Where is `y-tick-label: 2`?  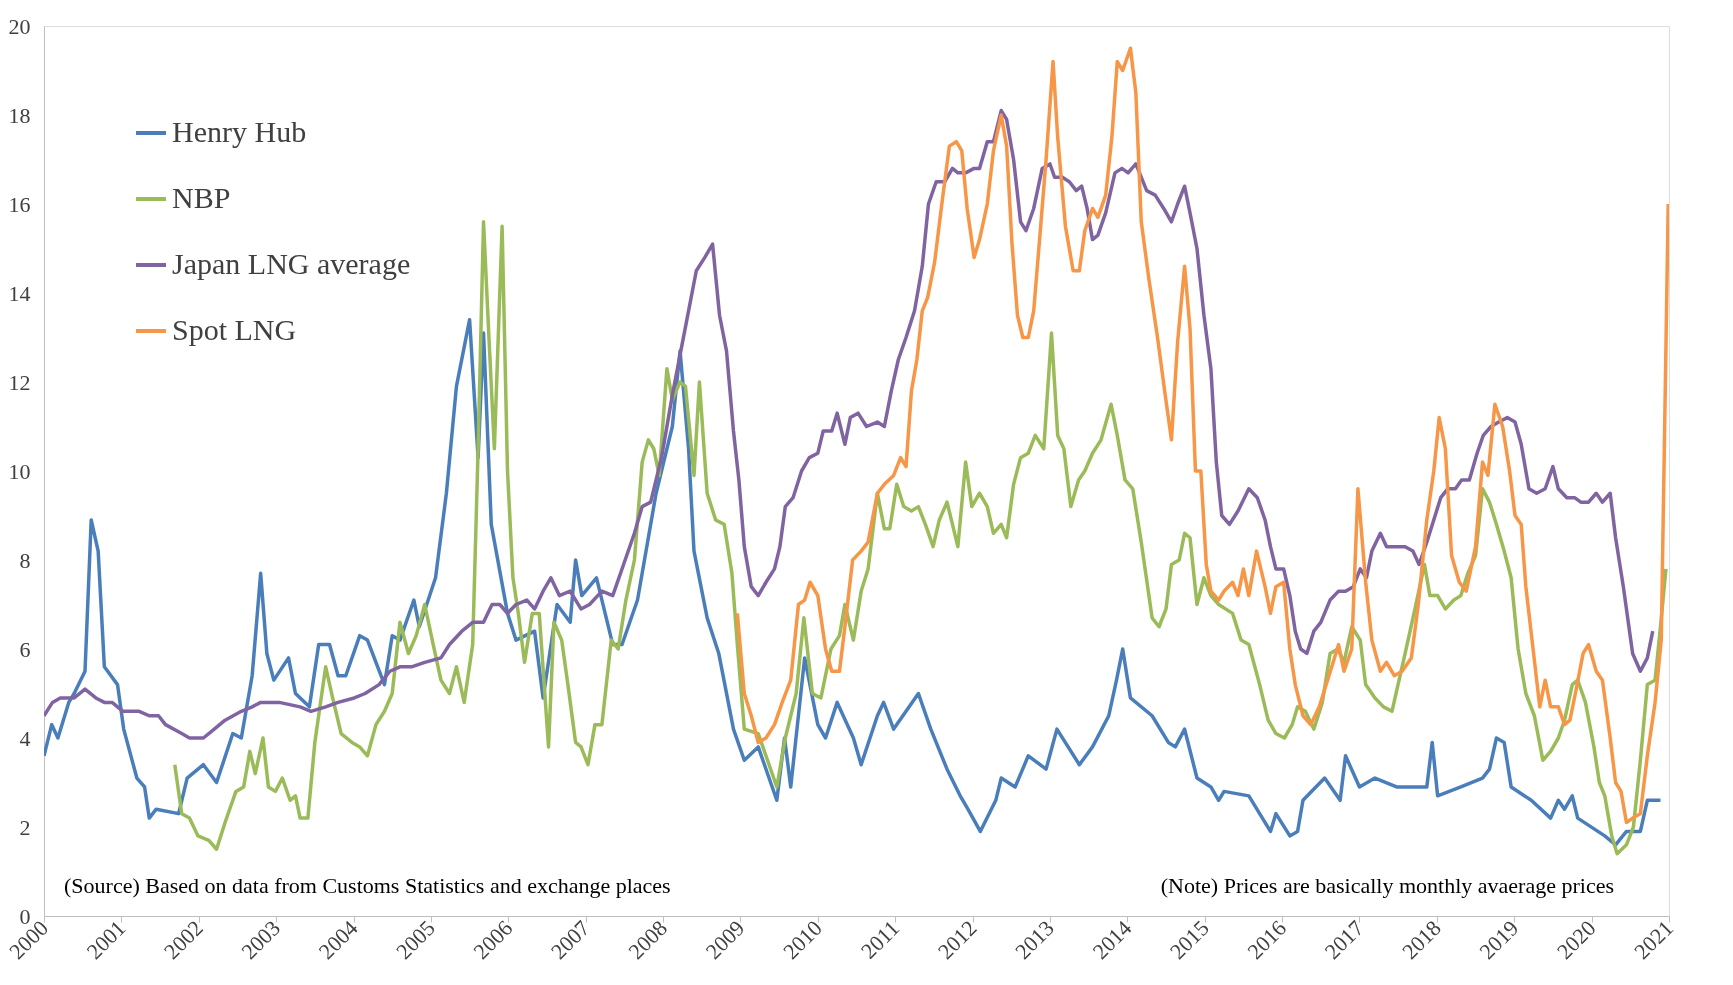 y-tick-label: 2 is located at coordinates (25, 827).